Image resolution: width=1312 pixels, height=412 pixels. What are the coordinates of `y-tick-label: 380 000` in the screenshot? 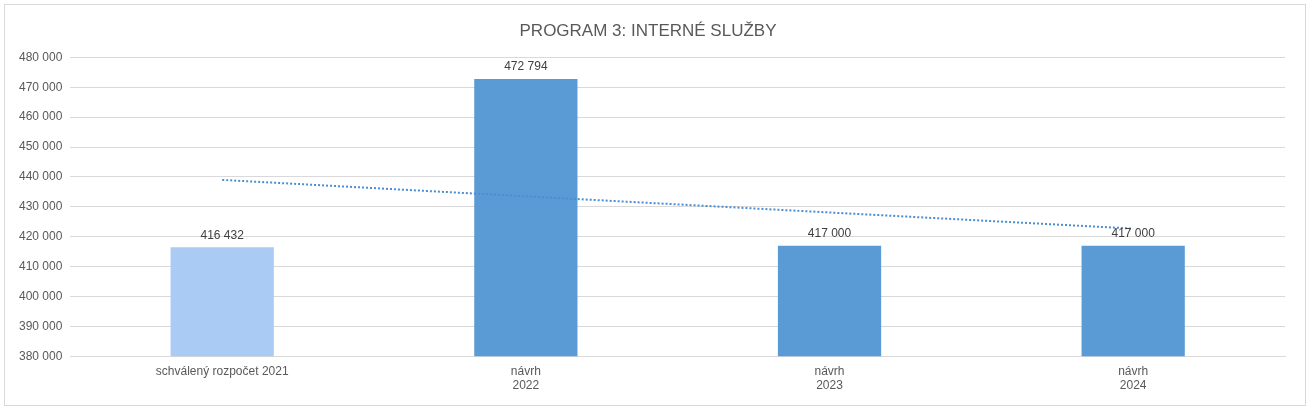 It's located at (40, 355).